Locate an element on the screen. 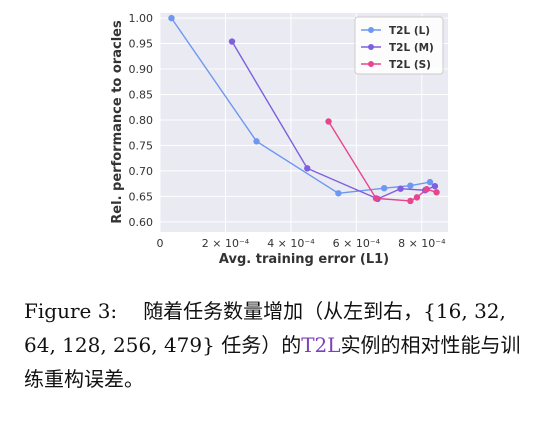 This screenshot has width=558, height=428. y-axis-label: Rel. performance to oracles is located at coordinates (117, 122).